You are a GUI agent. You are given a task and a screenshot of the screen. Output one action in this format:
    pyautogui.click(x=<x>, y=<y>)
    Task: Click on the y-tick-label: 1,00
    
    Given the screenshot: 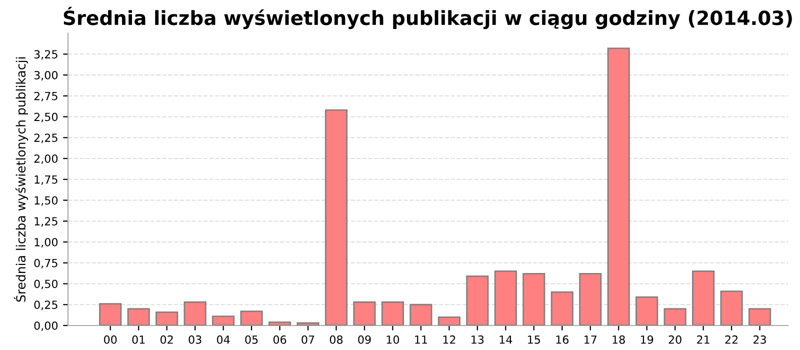 What is the action you would take?
    pyautogui.click(x=46, y=243)
    